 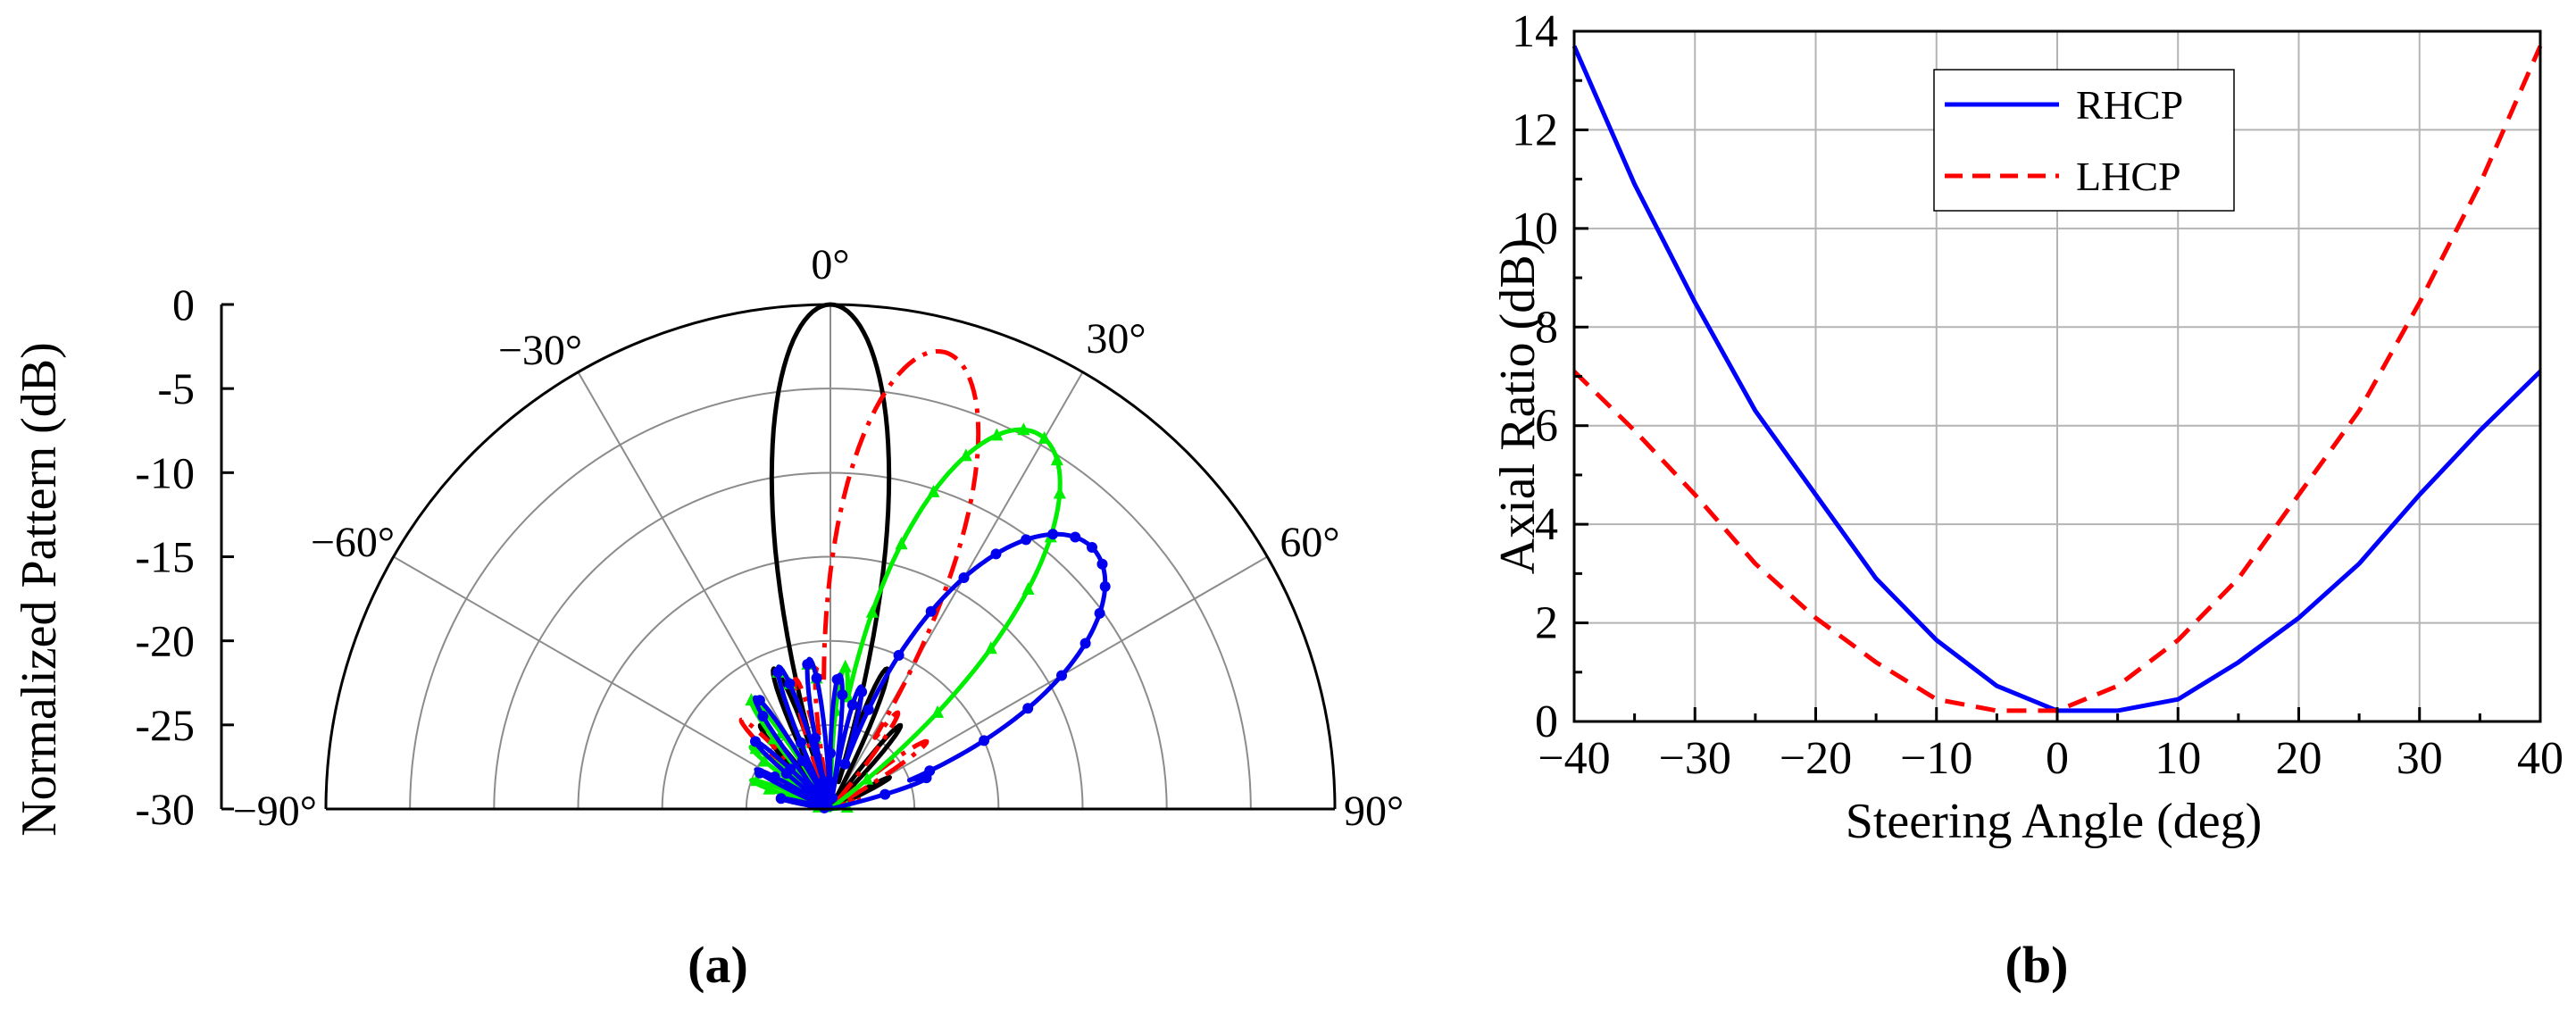 What do you see at coordinates (2037, 965) in the screenshot?
I see `panel-b-label: (b)` at bounding box center [2037, 965].